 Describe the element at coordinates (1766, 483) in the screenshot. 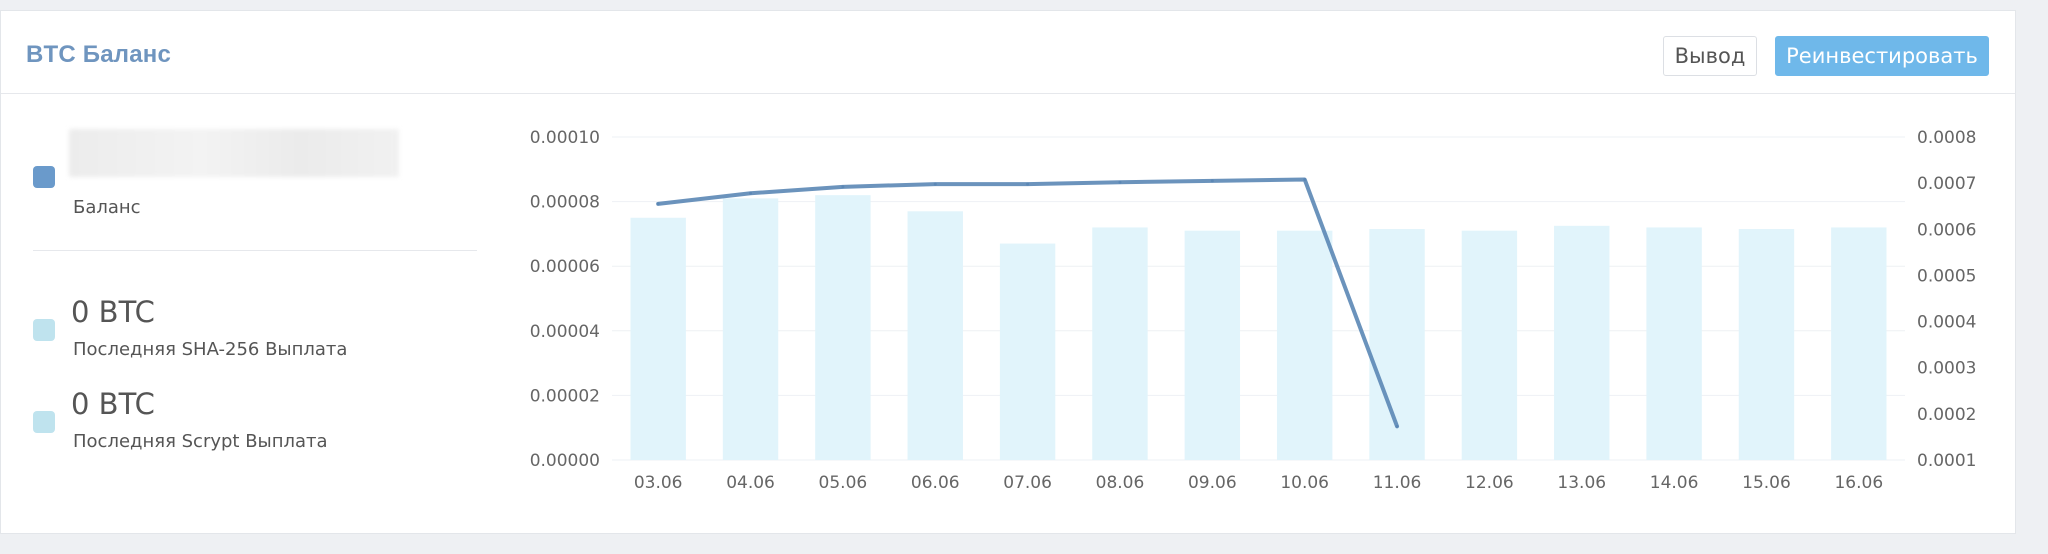

I see `x-tick-label: 15.06` at that location.